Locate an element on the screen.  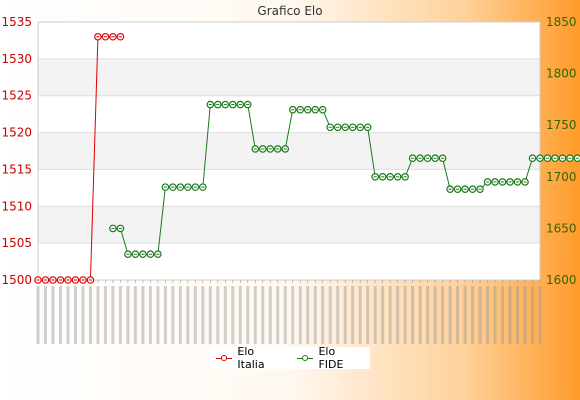
right-tick-label: 1850 is located at coordinates (561, 22).